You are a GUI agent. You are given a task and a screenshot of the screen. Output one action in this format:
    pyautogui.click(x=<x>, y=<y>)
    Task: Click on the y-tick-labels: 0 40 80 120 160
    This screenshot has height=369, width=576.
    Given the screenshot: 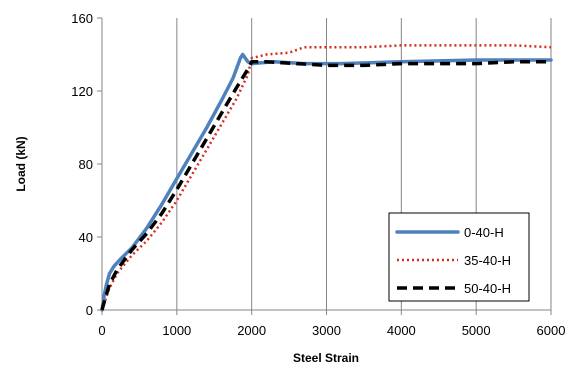 What is the action you would take?
    pyautogui.click(x=86, y=164)
    